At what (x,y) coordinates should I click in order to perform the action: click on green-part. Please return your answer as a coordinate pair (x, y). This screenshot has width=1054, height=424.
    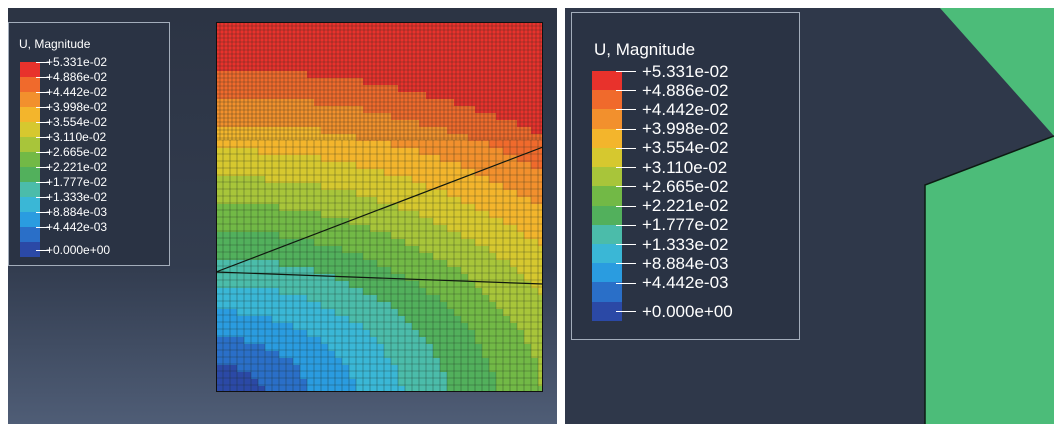
    Looking at the image, I should click on (989, 216).